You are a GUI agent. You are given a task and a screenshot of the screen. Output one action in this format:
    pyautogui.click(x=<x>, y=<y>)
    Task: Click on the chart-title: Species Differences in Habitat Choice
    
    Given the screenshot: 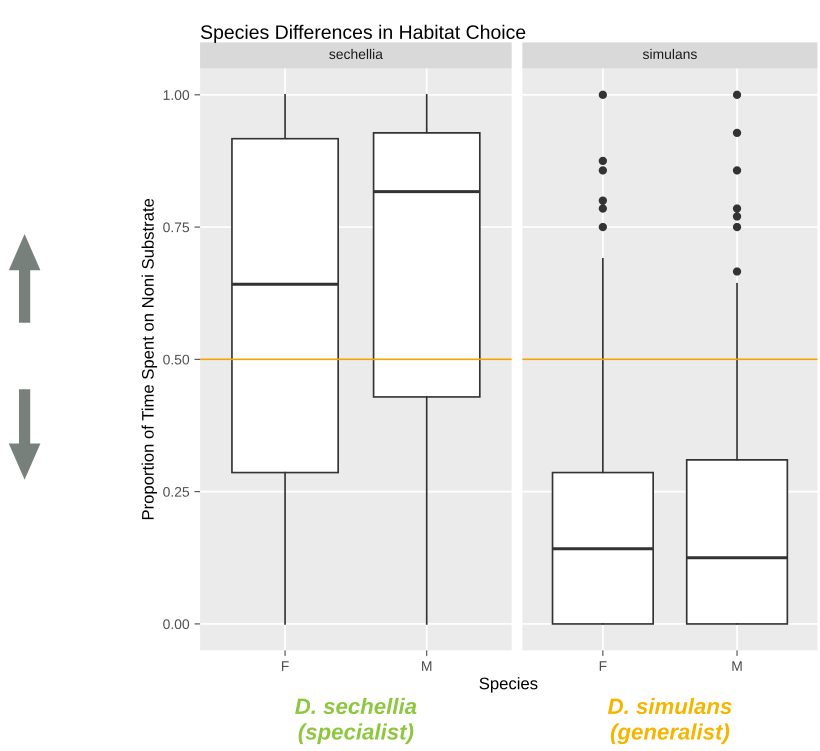 What is the action you would take?
    pyautogui.click(x=363, y=33)
    